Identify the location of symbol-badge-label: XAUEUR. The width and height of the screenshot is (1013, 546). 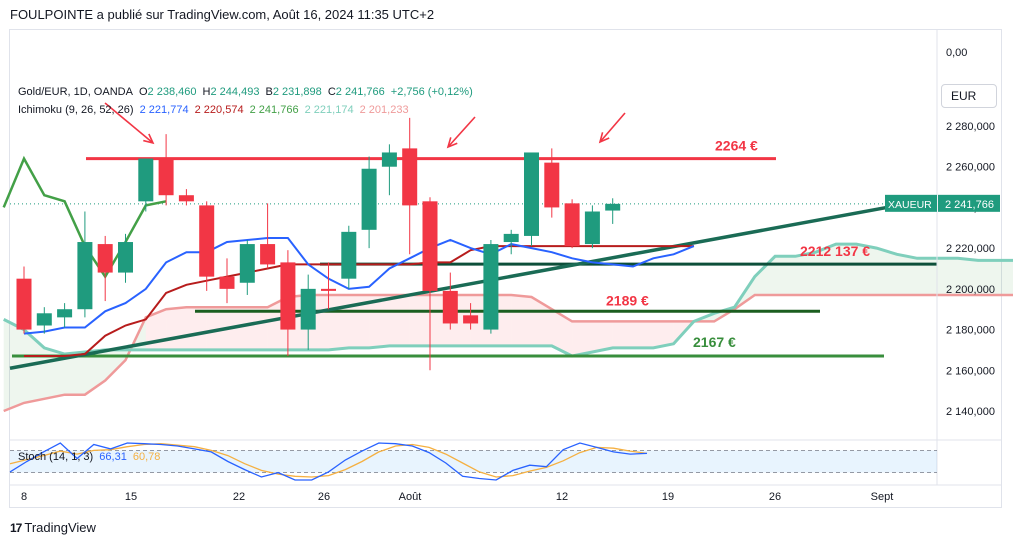
(910, 205).